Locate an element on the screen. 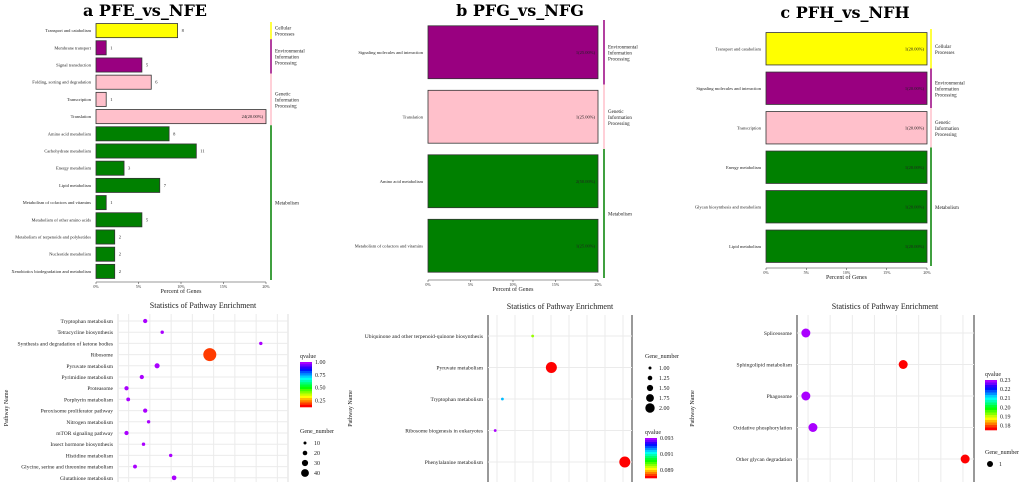  pathway-label: Spliceosome is located at coordinates (778, 334).